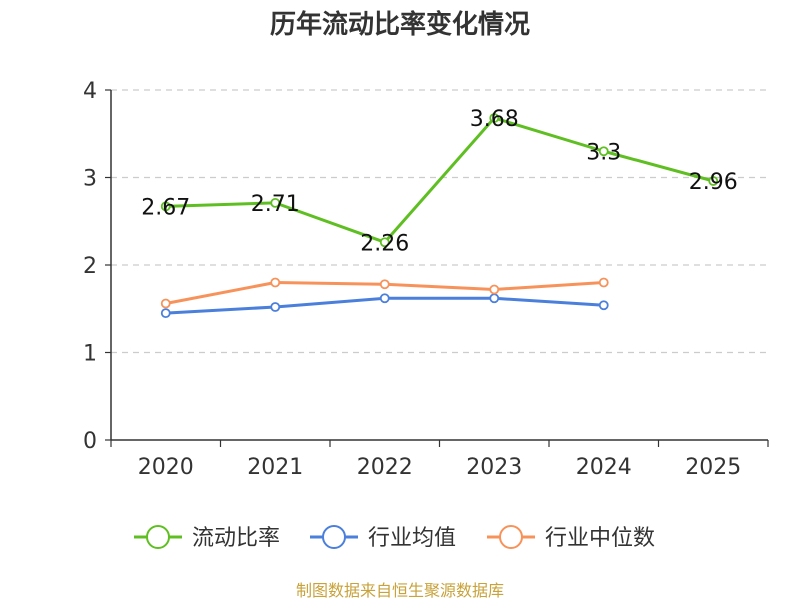 The image size is (800, 600). I want to click on y-tick-label: 1, so click(90, 354).